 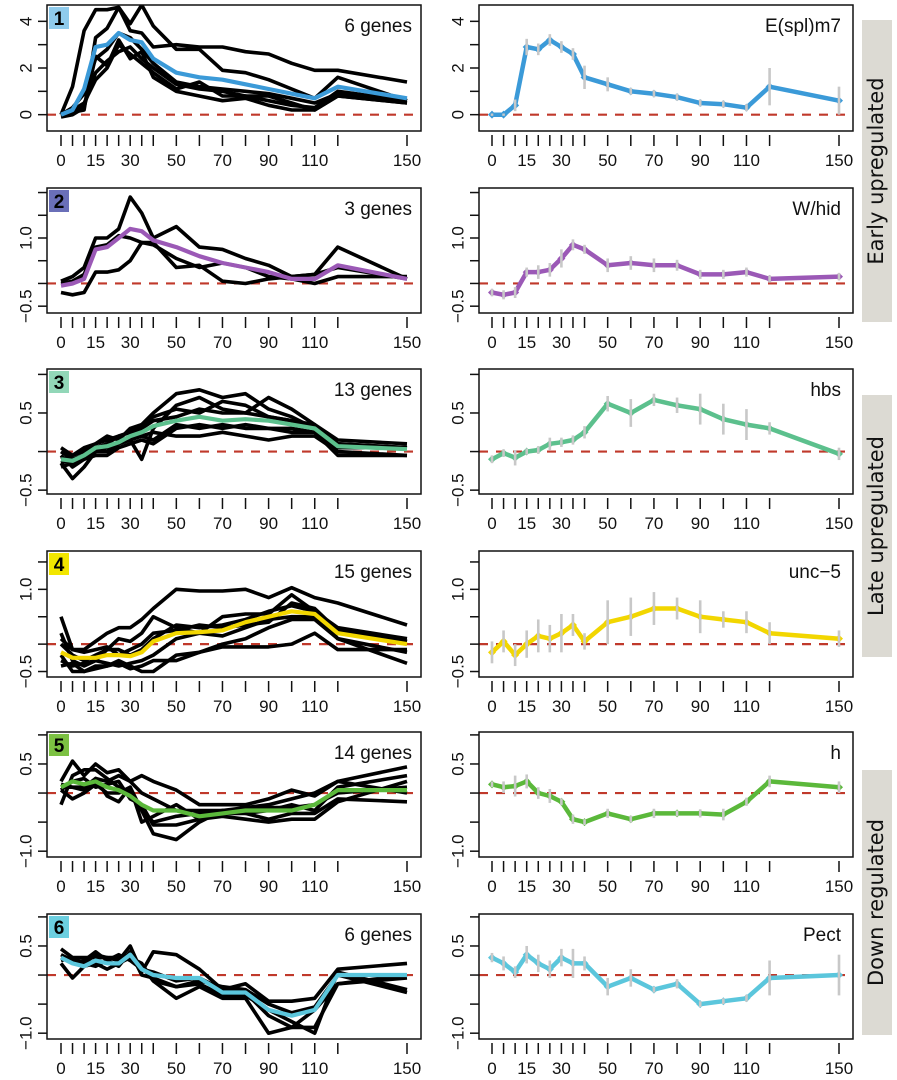 I want to click on side-label-background, so click(x=877, y=526).